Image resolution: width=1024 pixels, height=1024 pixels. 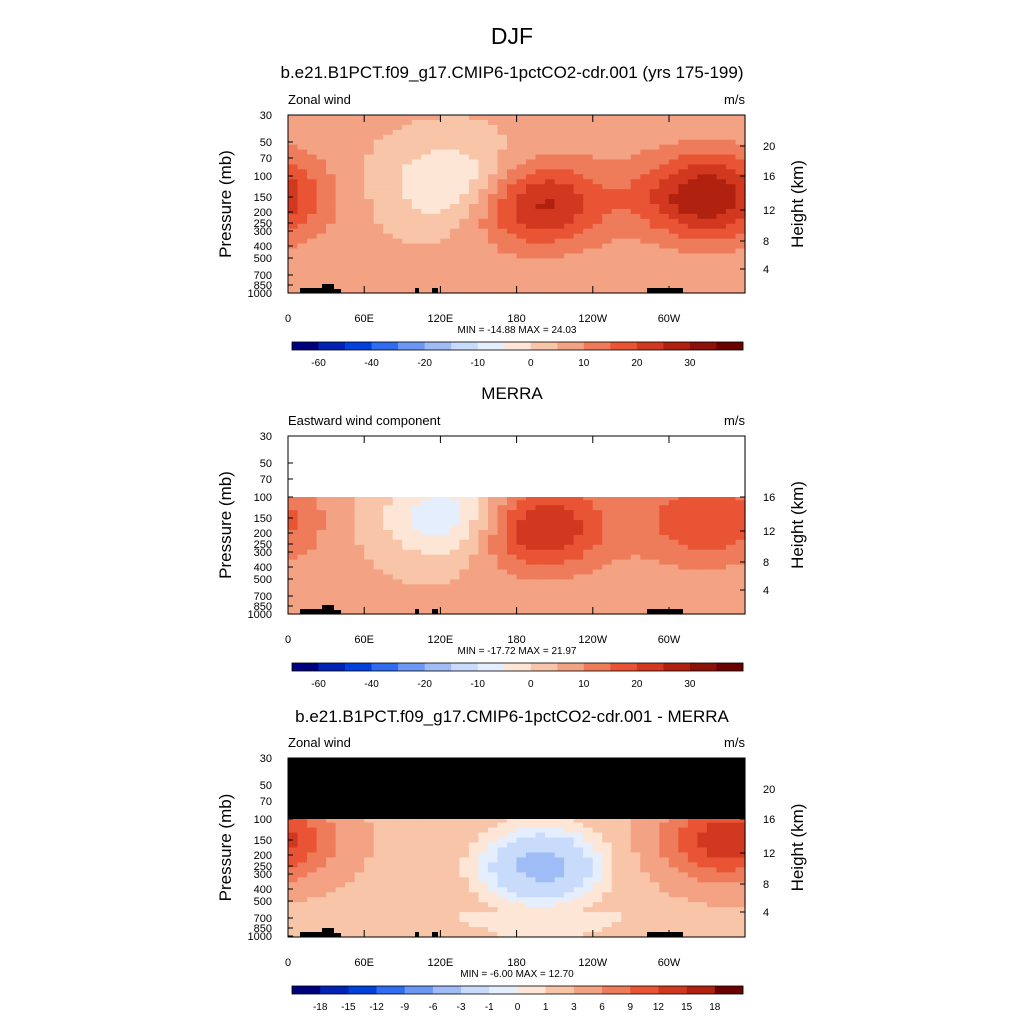 I want to click on colorbar-label: 10, so click(x=584, y=363).